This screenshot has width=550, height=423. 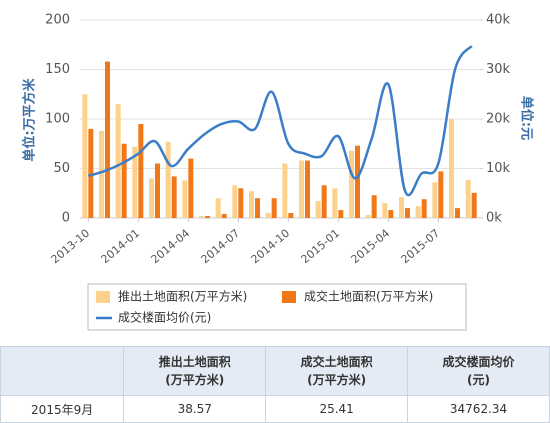 I want to click on header-cell, so click(x=62, y=371).